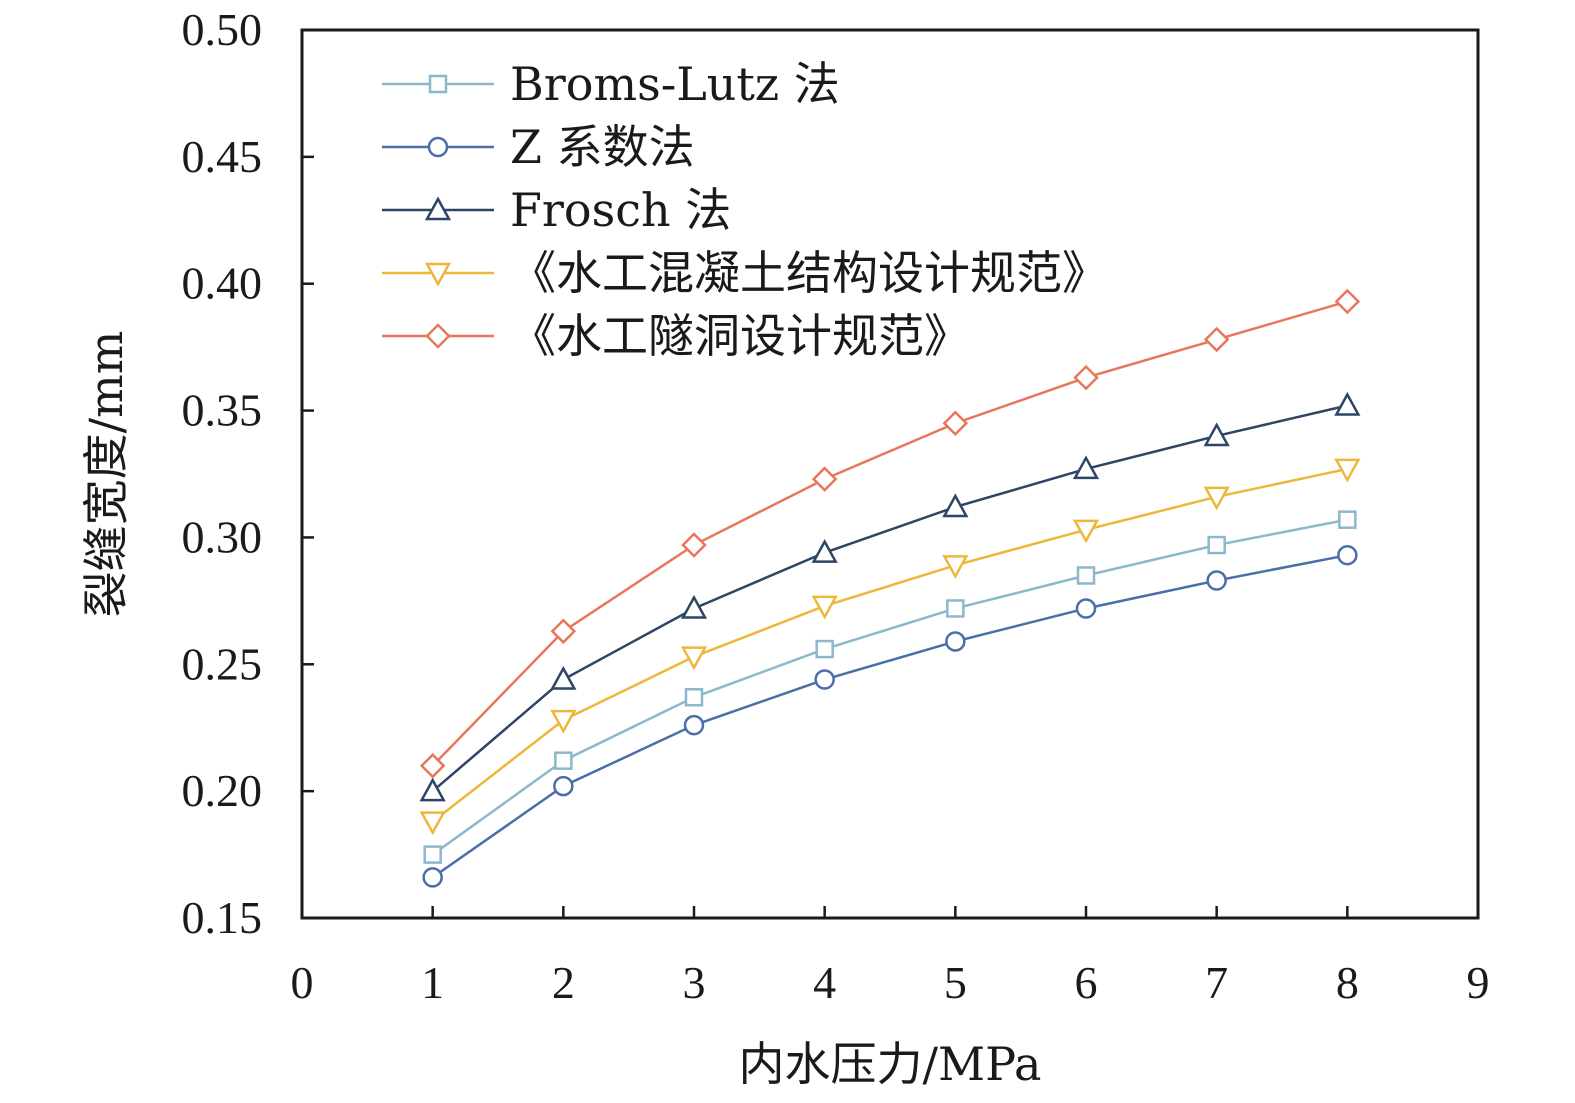  What do you see at coordinates (824, 982) in the screenshot?
I see `x-tick-label: 4` at bounding box center [824, 982].